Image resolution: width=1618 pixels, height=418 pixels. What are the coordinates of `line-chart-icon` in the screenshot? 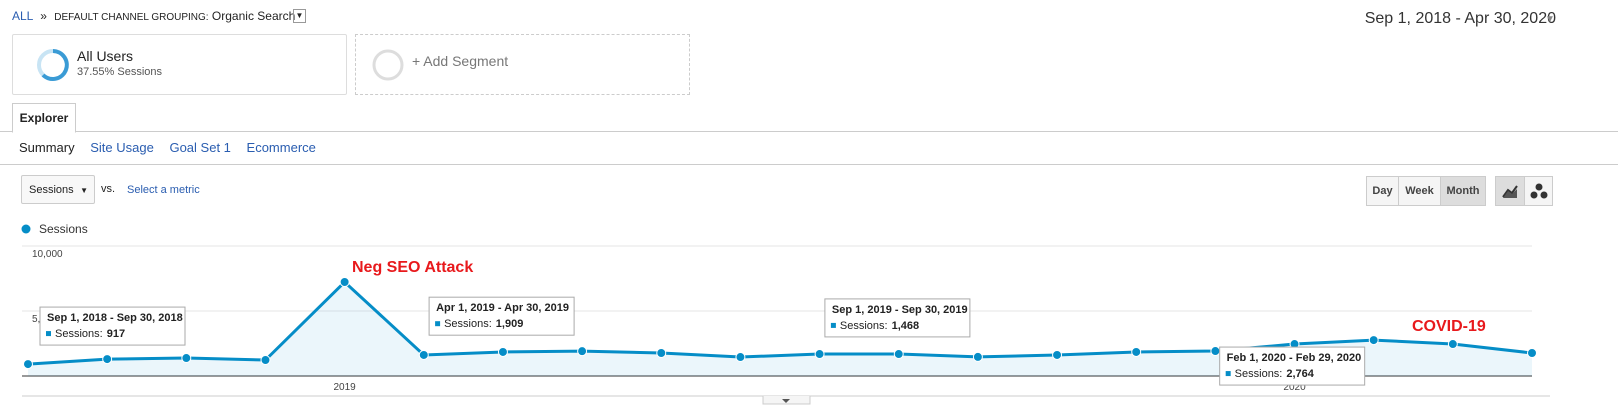 It's located at (1510, 191).